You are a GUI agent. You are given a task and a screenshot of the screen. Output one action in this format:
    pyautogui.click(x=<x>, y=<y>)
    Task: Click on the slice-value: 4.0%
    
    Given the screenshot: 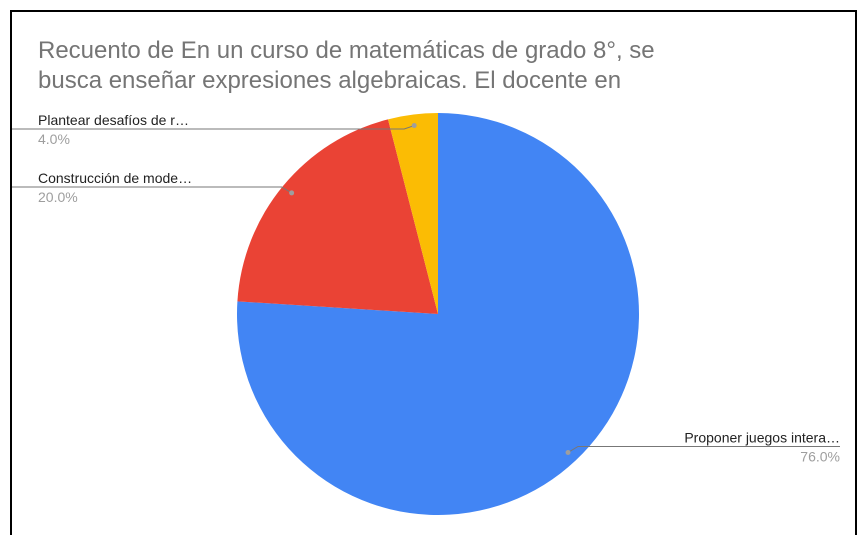 What is the action you would take?
    pyautogui.click(x=54, y=139)
    